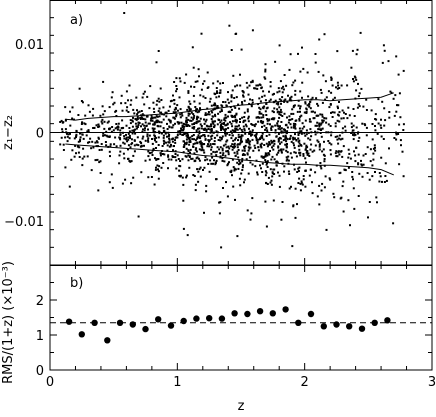  I want to click on y-axis-title-a: z₁−z₂, so click(8, 132).